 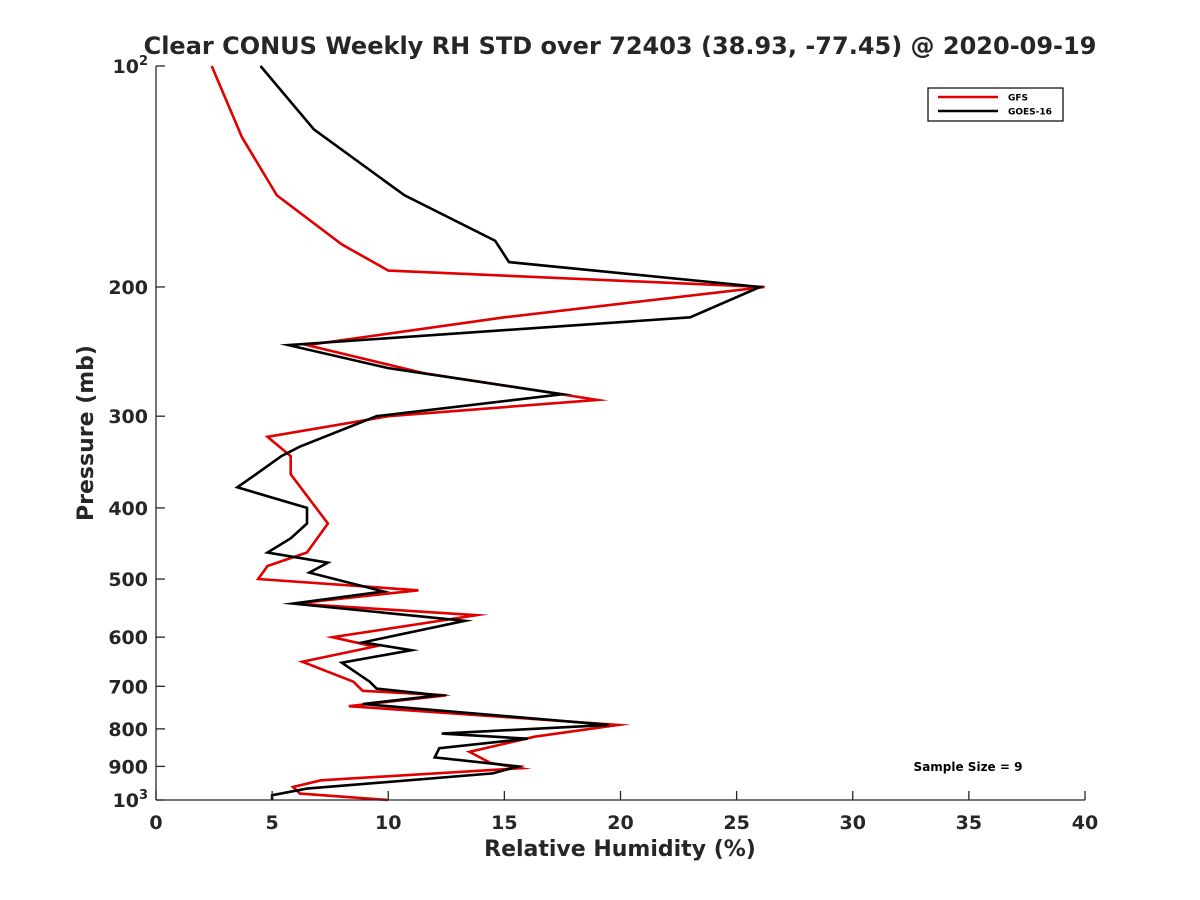 What do you see at coordinates (1018, 99) in the screenshot?
I see `legend-label: GFS` at bounding box center [1018, 99].